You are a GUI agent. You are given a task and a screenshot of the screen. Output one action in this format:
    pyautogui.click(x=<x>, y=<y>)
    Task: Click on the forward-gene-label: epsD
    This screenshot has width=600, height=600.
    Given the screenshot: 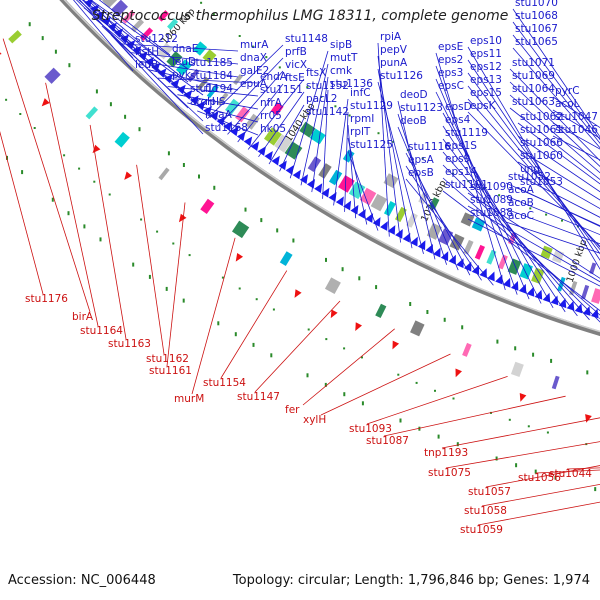 What is the action you would take?
    pyautogui.click(x=458, y=107)
    